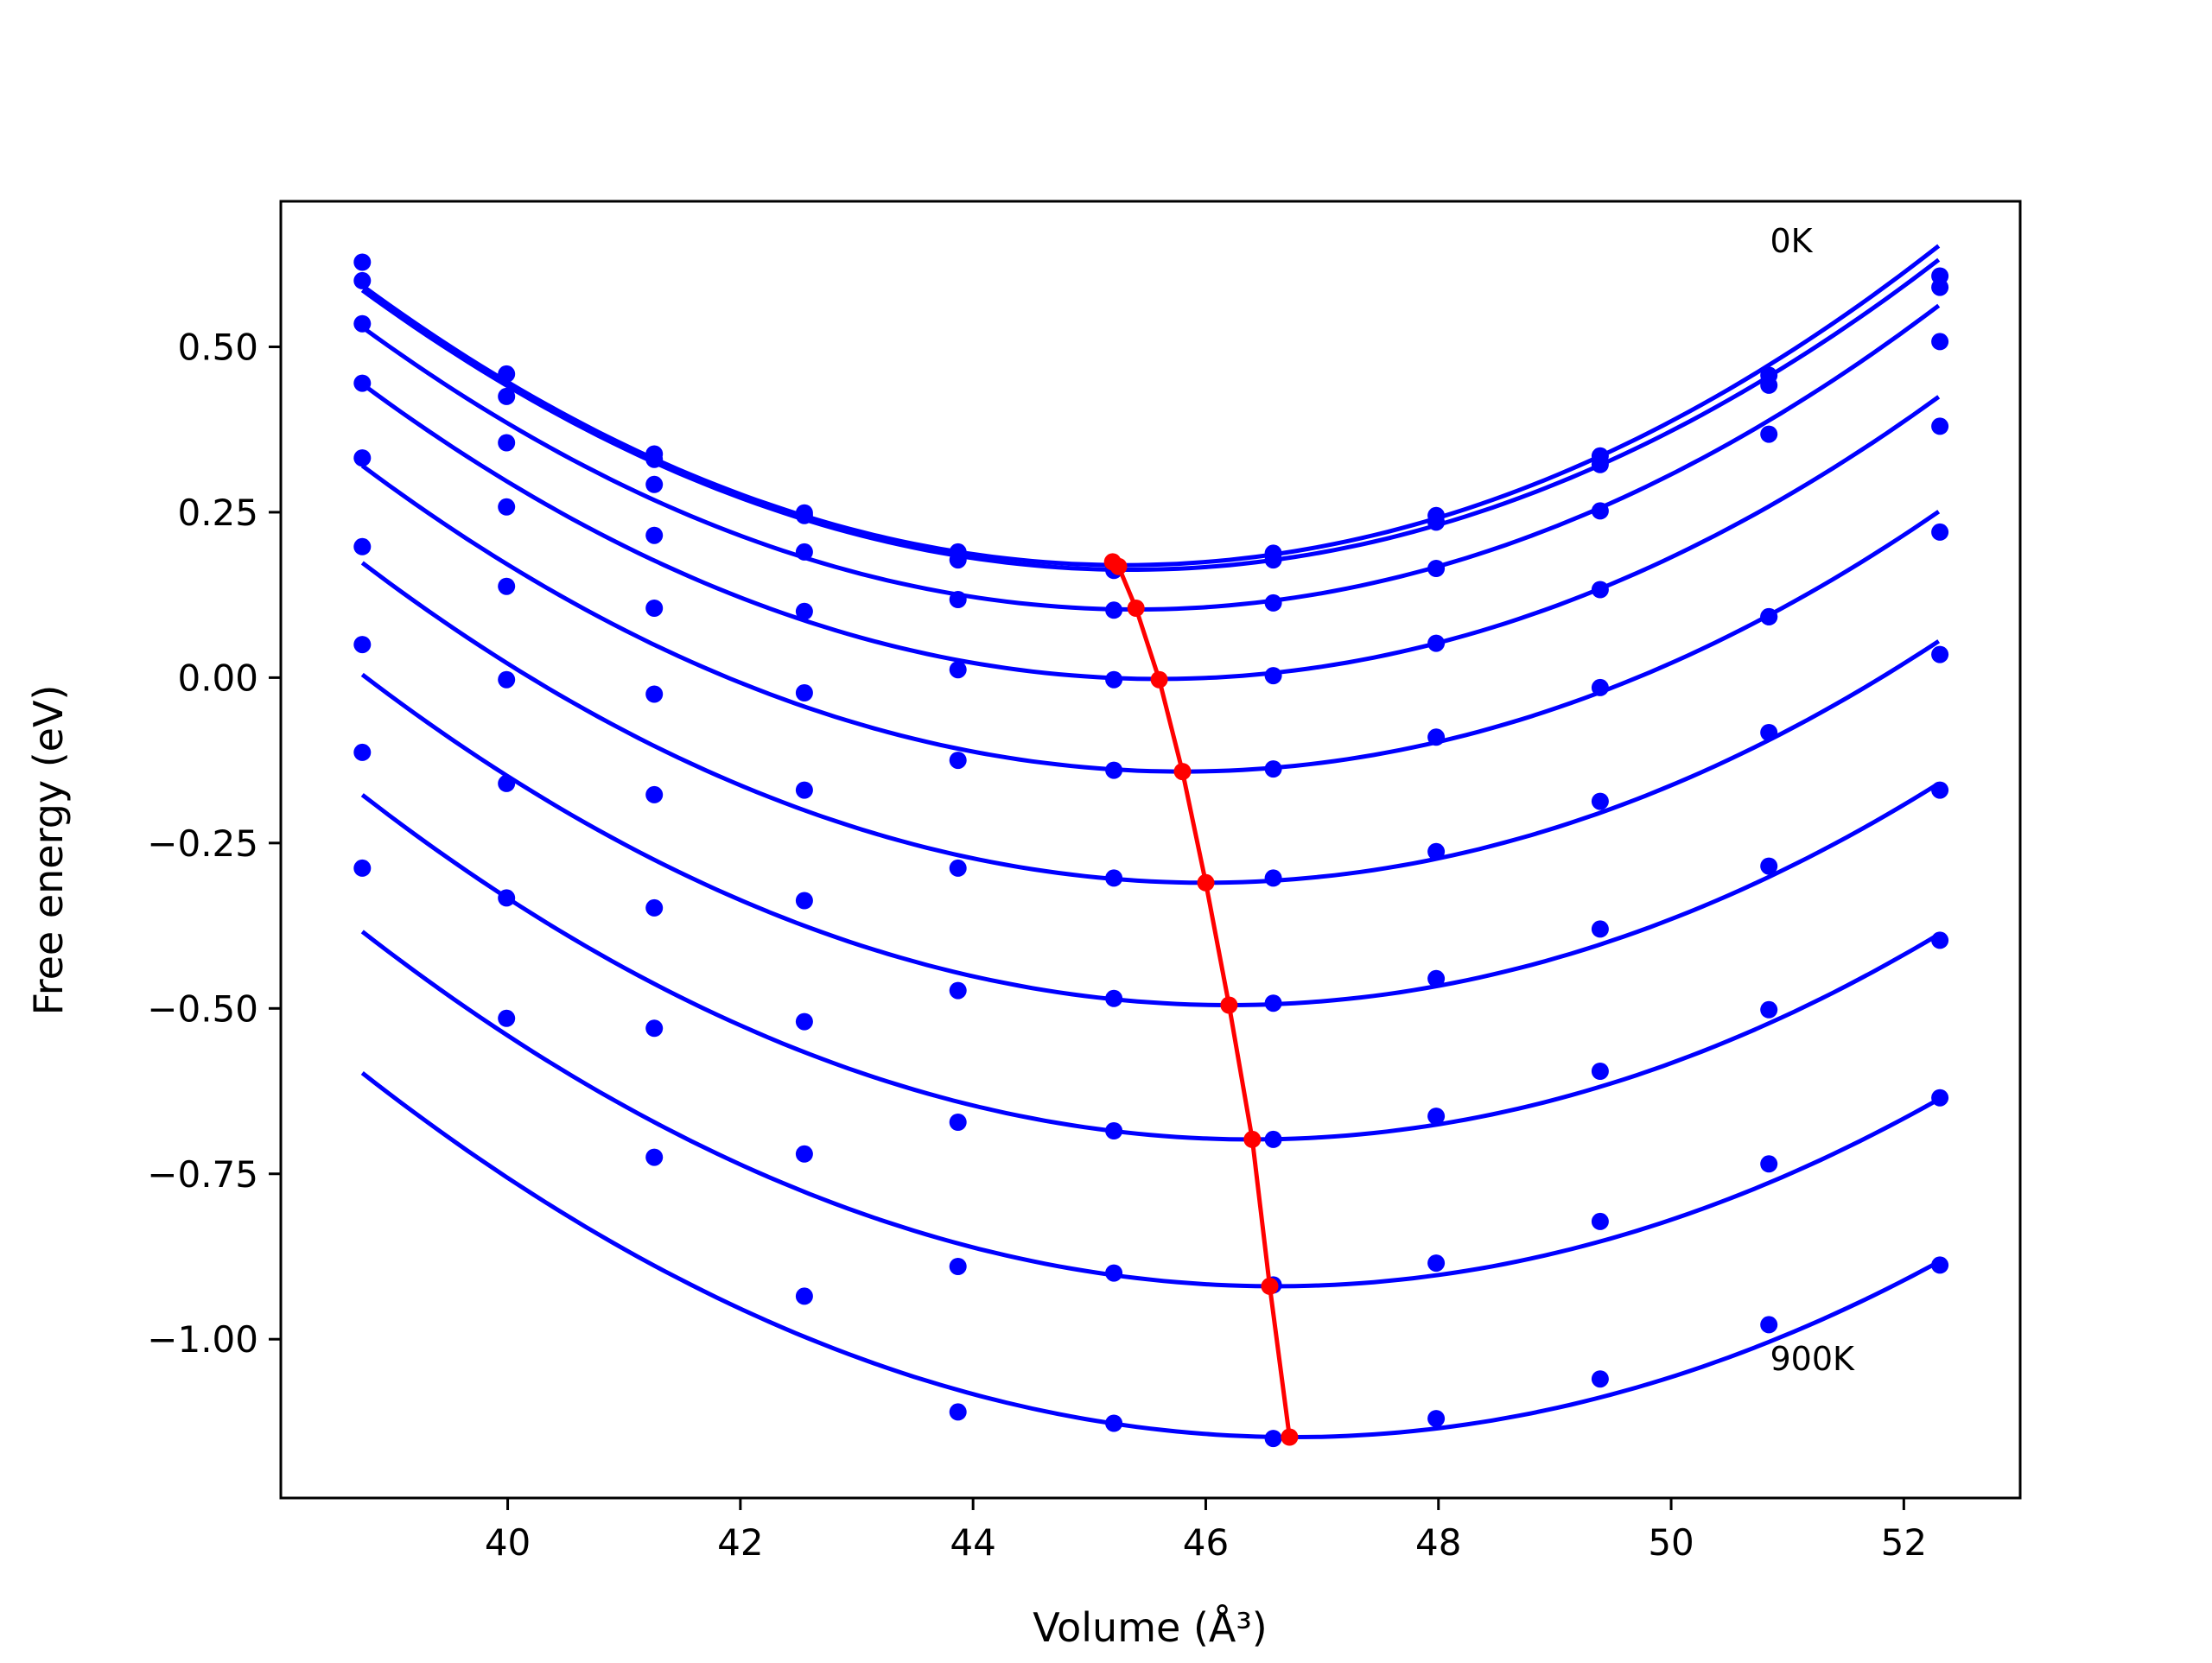 This screenshot has height=1663, width=2212. I want to click on y-tick-label: −1.00, so click(202, 1340).